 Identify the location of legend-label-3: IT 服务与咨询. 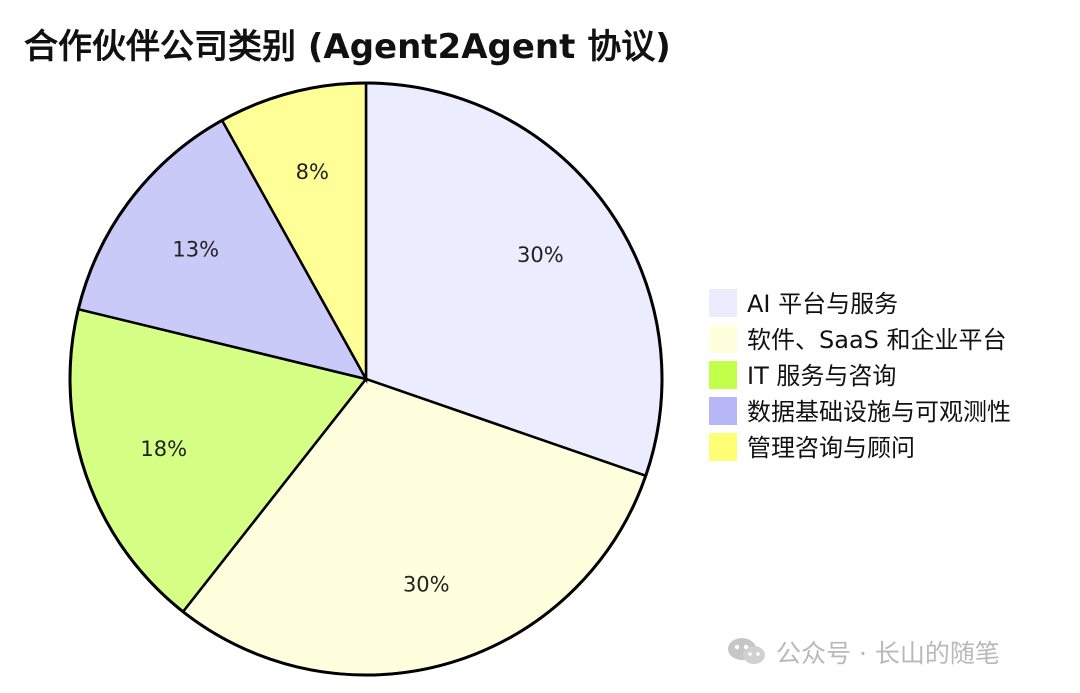
(821, 376).